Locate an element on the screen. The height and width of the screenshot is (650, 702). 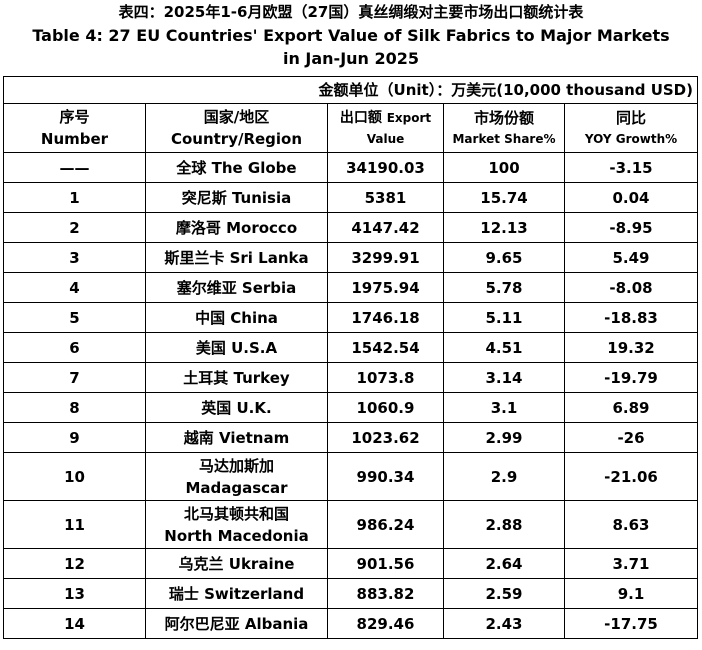
cell-country-cn: 北马其顿共和国 is located at coordinates (236, 513).